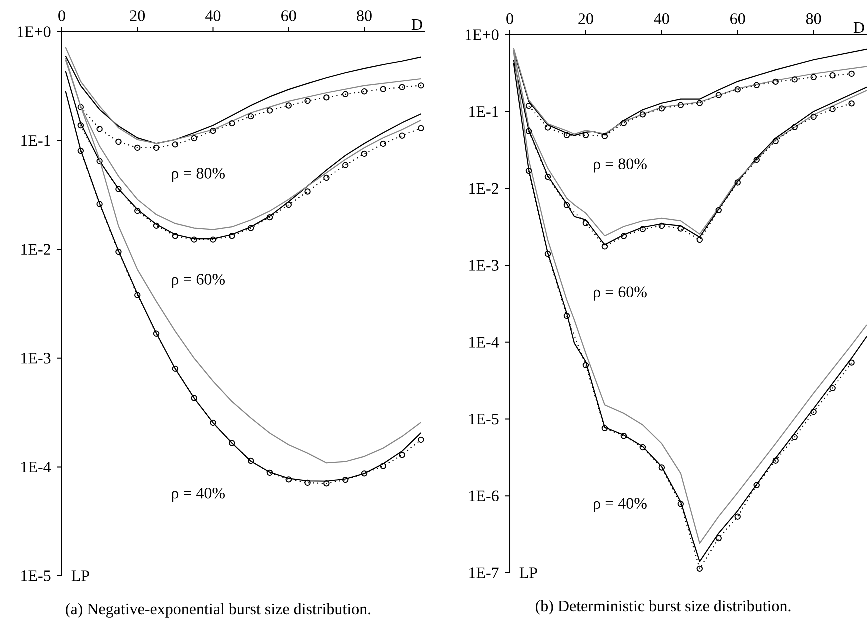  What do you see at coordinates (663, 607) in the screenshot?
I see `text: (b) Deterministic burst size distribution.` at bounding box center [663, 607].